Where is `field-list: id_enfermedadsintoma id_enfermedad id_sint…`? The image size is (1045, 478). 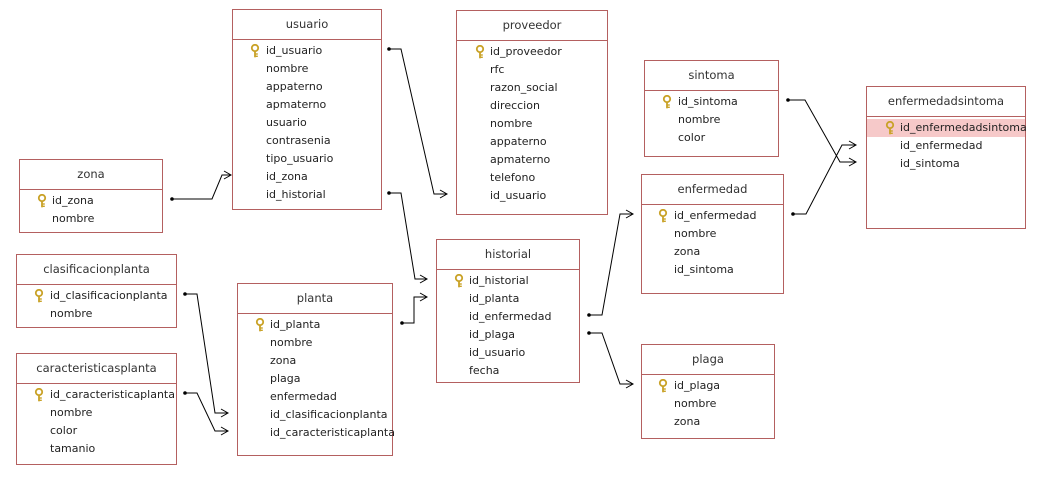 field-list: id_enfermedadsintoma id_enfermedad id_sint… is located at coordinates (947, 145).